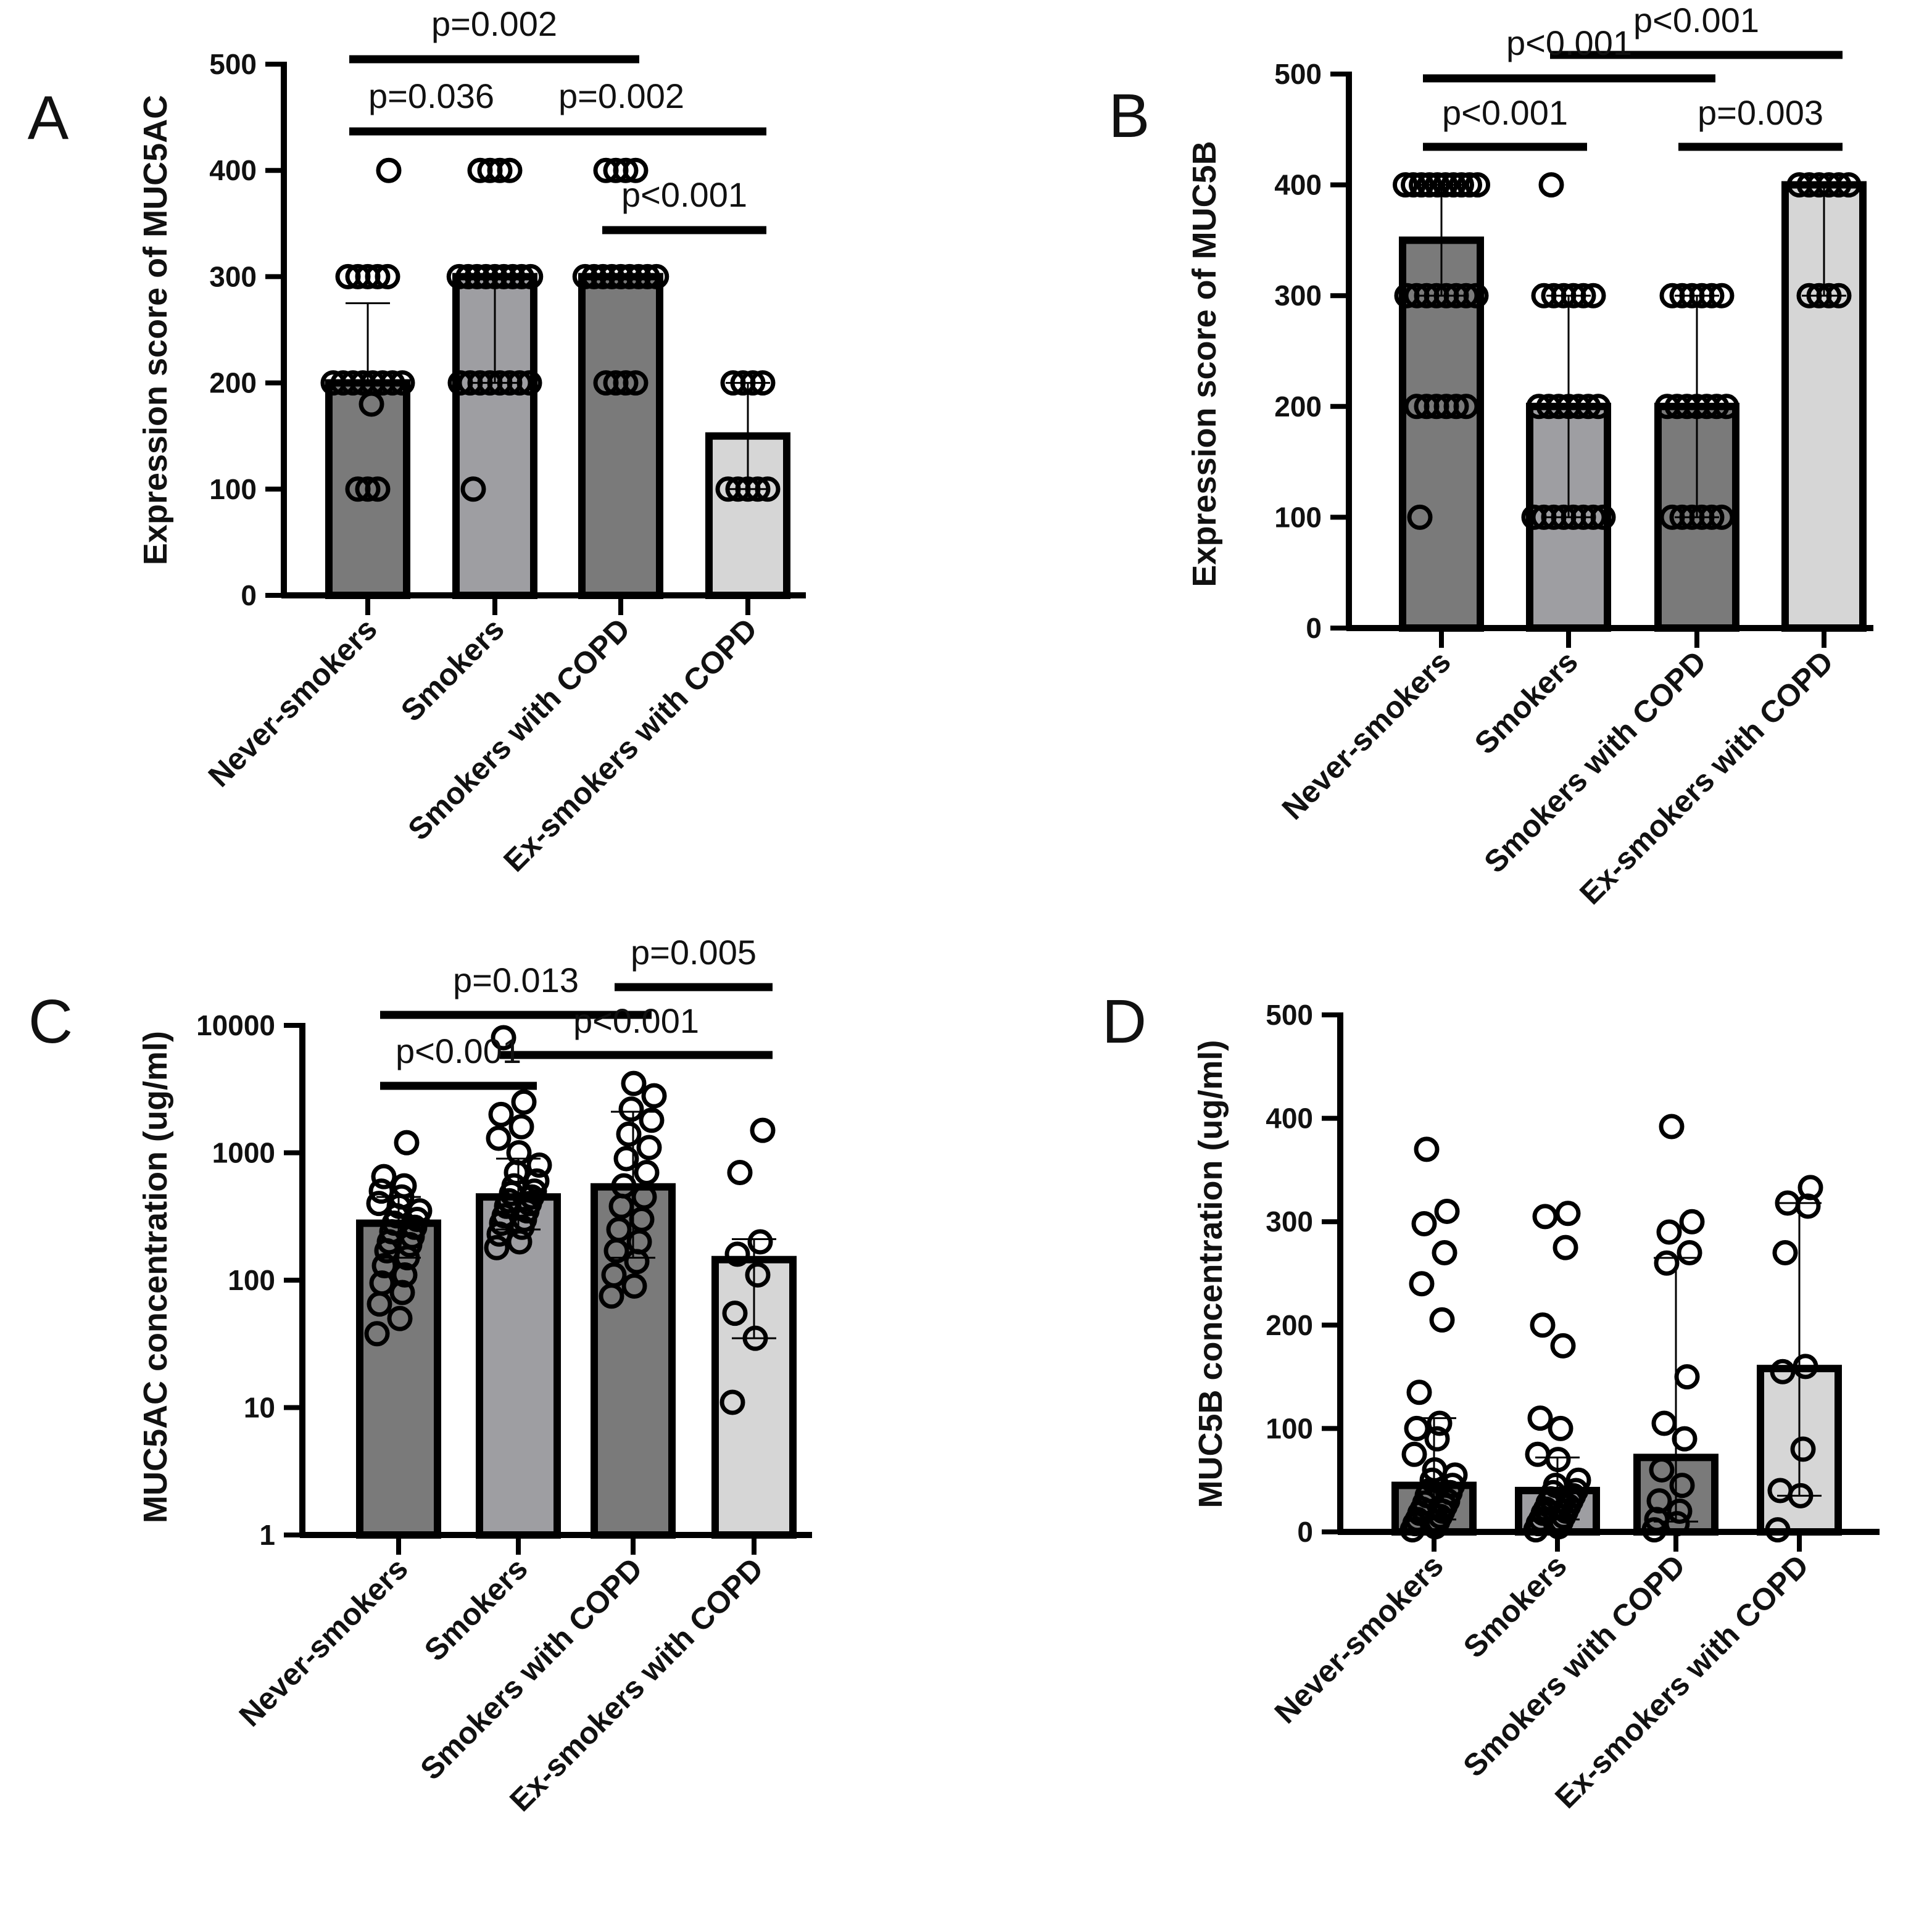 The height and width of the screenshot is (1907, 1932). What do you see at coordinates (1289, 1015) in the screenshot?
I see `y-tick-label: 500` at bounding box center [1289, 1015].